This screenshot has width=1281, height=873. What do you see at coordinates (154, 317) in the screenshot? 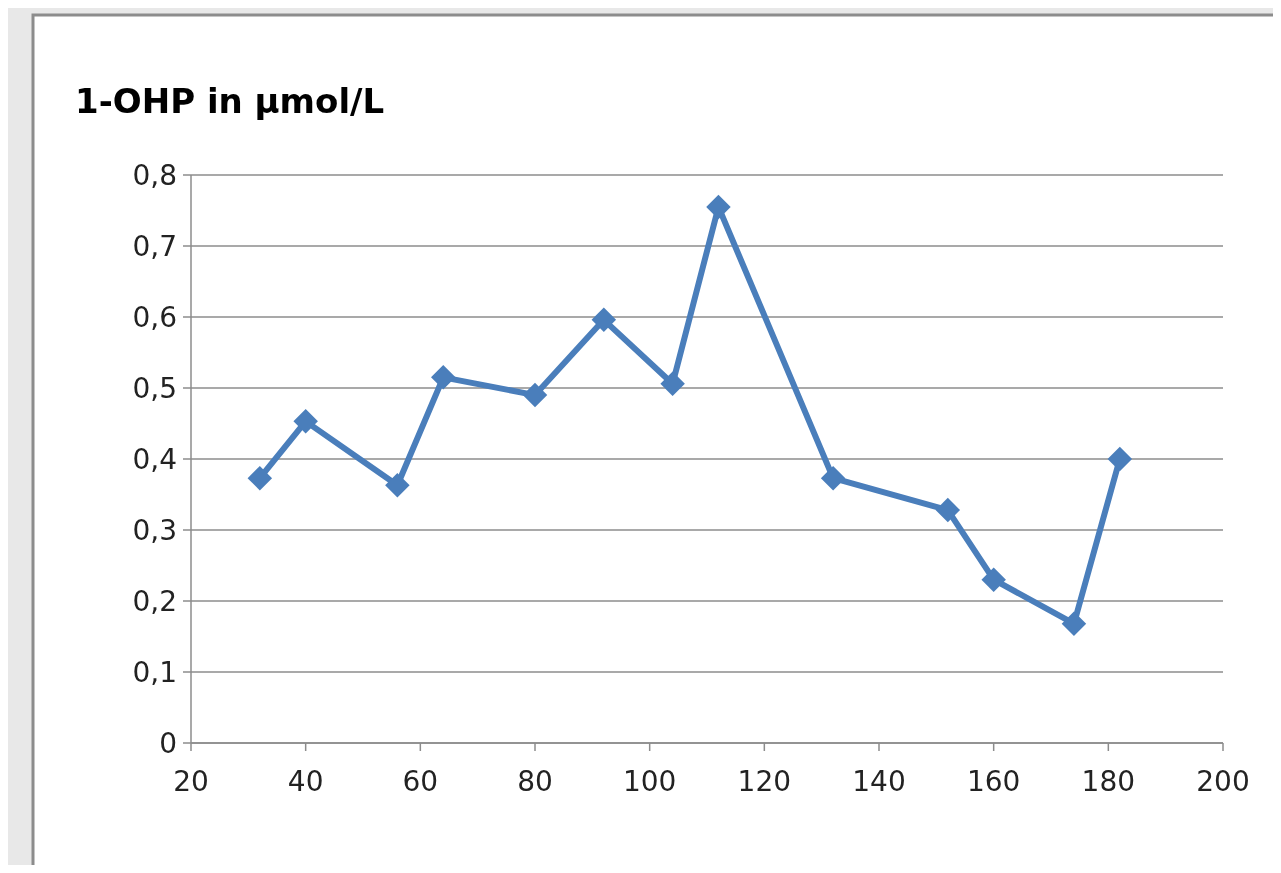
I see `y-tick-label: 0,6` at bounding box center [154, 317].